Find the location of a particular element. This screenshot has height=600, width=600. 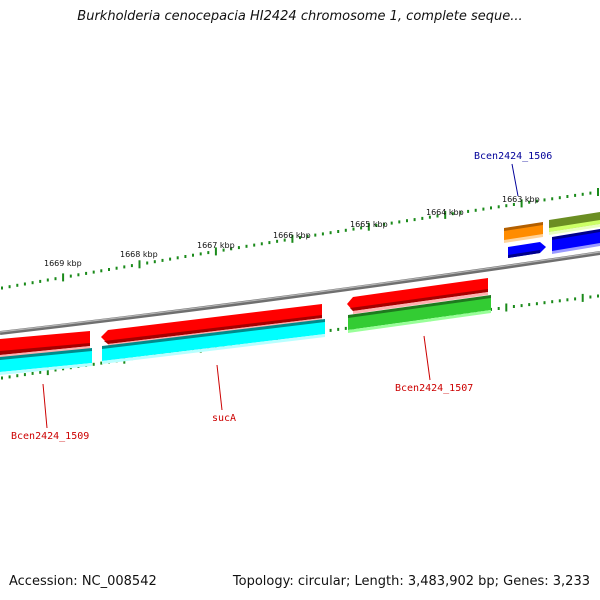

label-bcen2424-1507: Bcen2424_1507 is located at coordinates (434, 388).